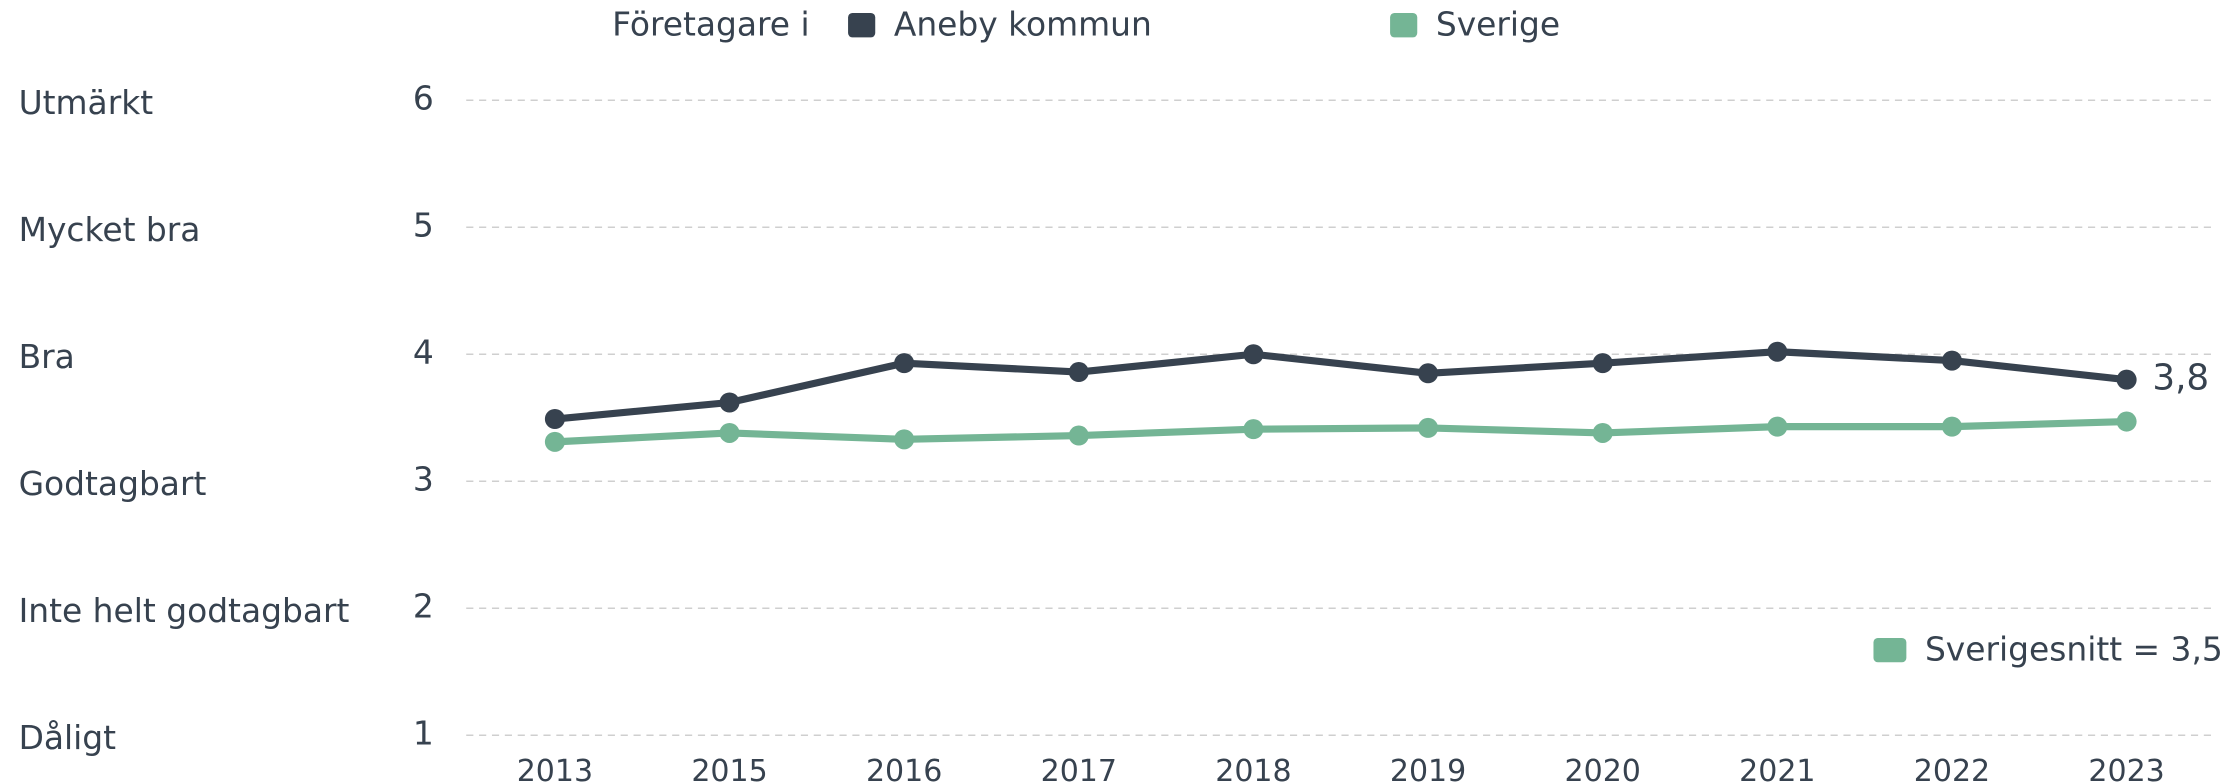 This screenshot has width=2231, height=784. I want to click on y-tick-label: 3, so click(423, 479).